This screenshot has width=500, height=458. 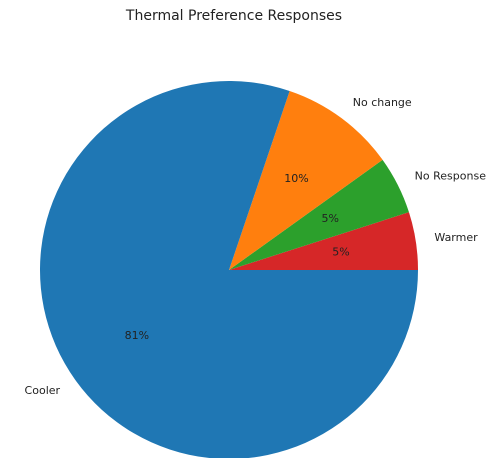 I want to click on chart-title: Thermal Preference Responses, so click(x=234, y=16).